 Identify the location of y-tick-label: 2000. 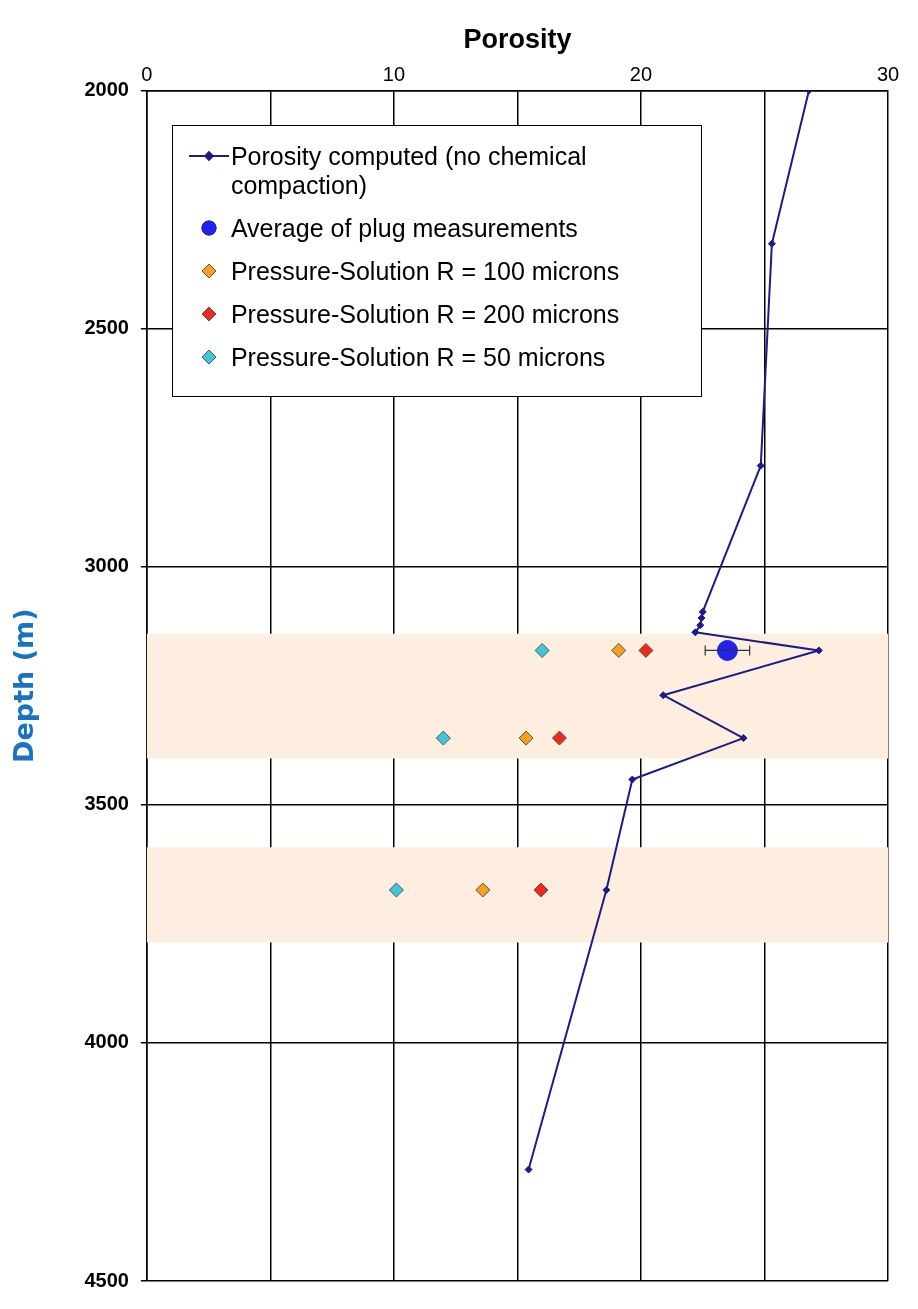
(106, 88).